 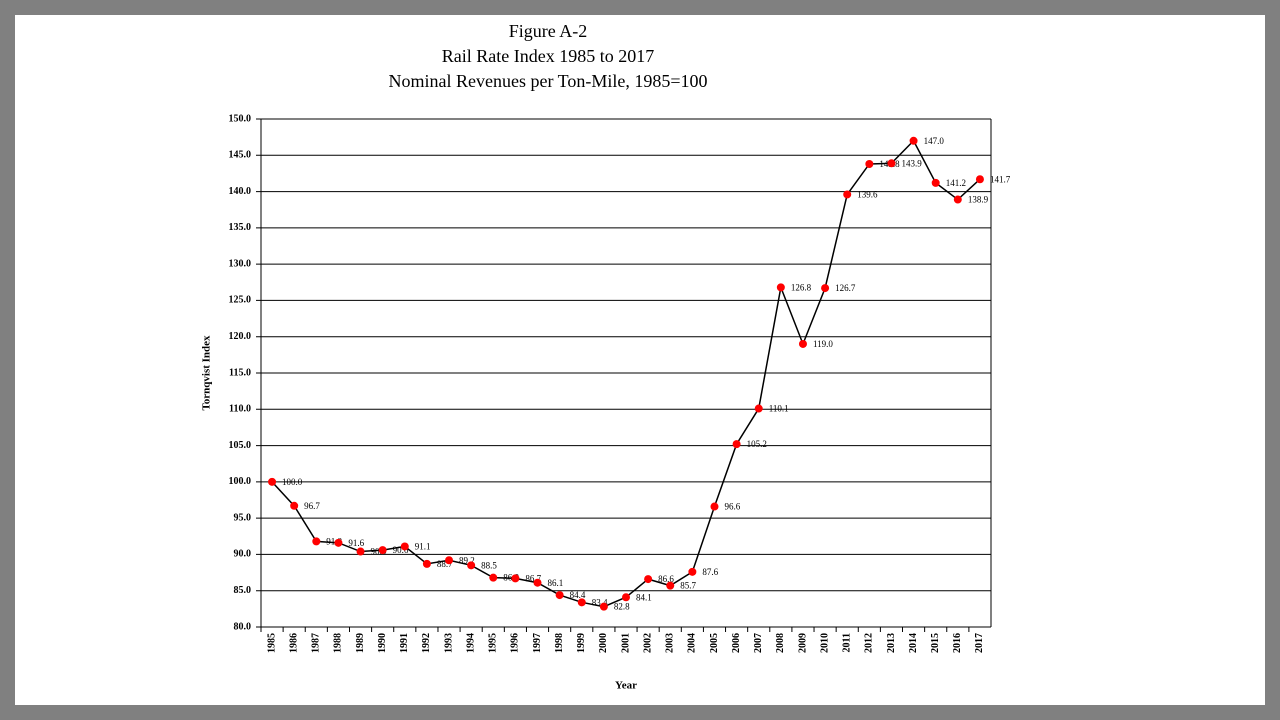 I want to click on x-tick-label: 2013, so click(x=891, y=643).